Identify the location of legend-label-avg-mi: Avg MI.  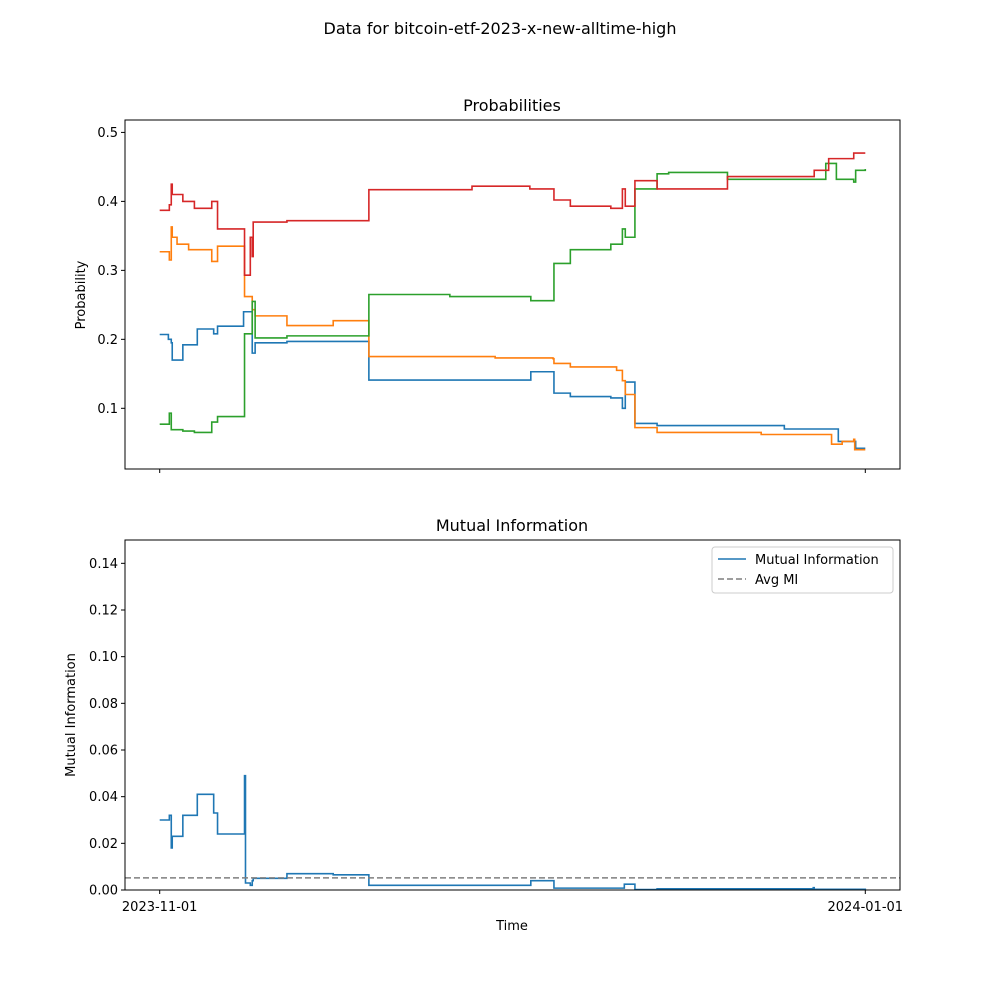
(776, 580).